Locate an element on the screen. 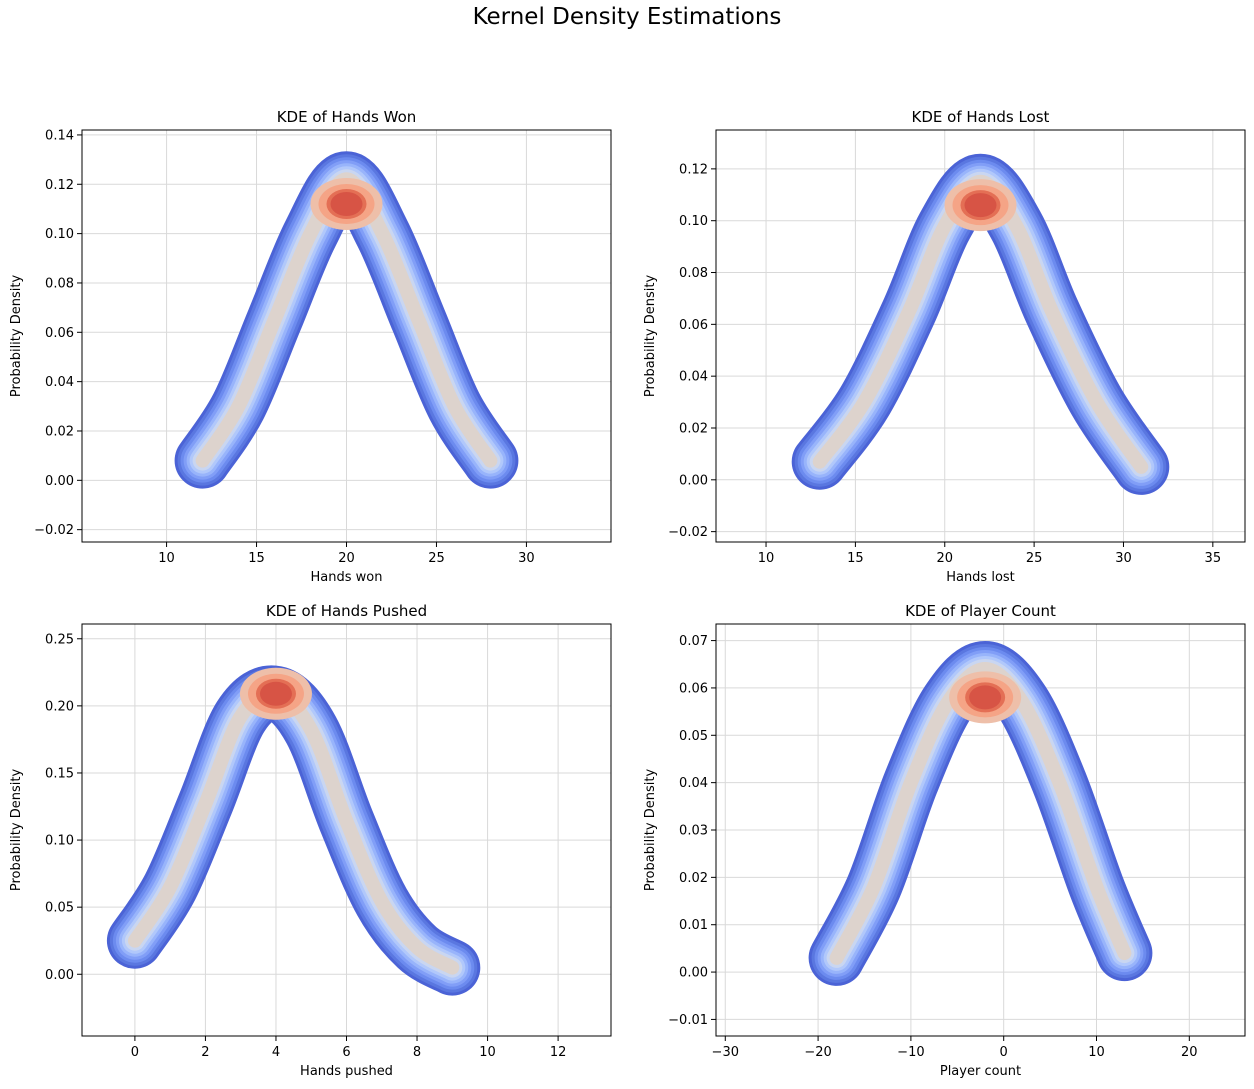 This screenshot has width=1254, height=1089. x-axis-label: Player count is located at coordinates (980, 1071).